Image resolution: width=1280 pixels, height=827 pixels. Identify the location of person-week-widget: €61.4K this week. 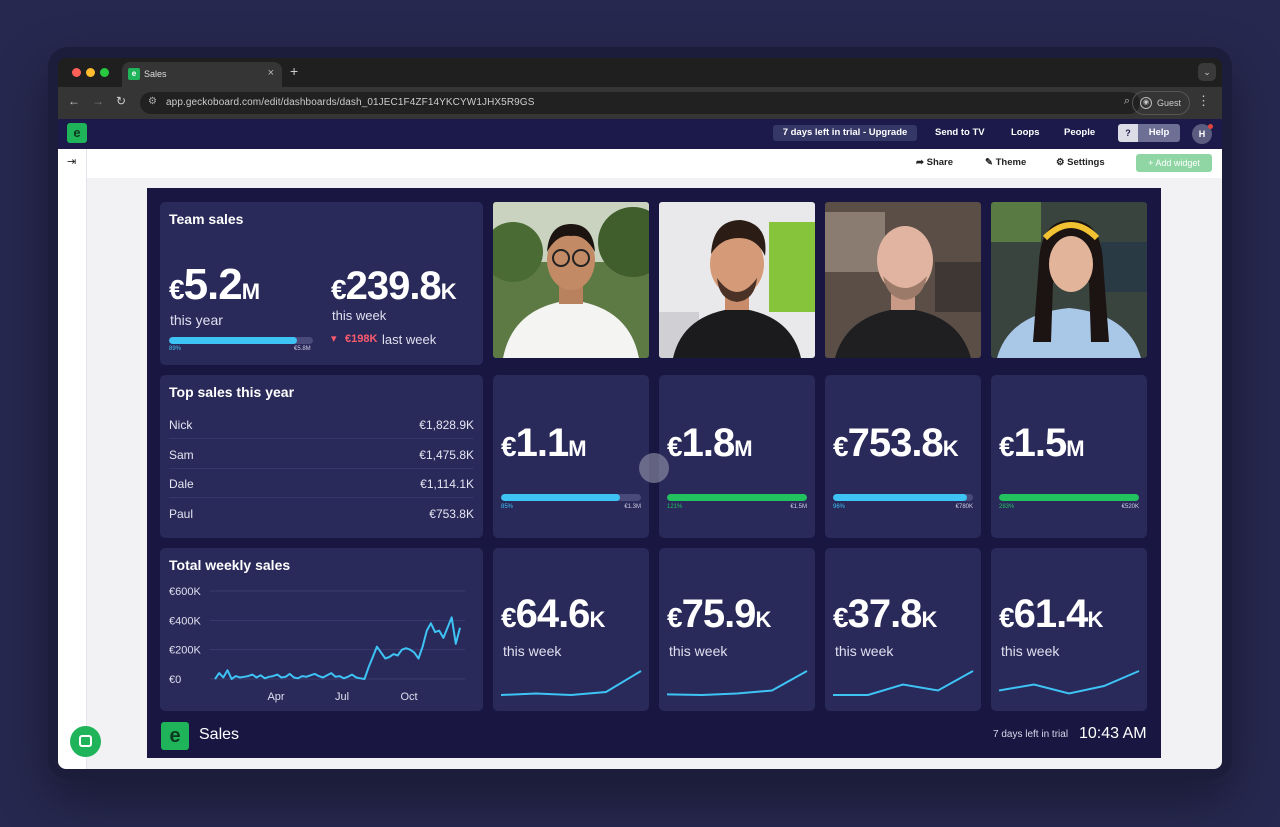
(1069, 629).